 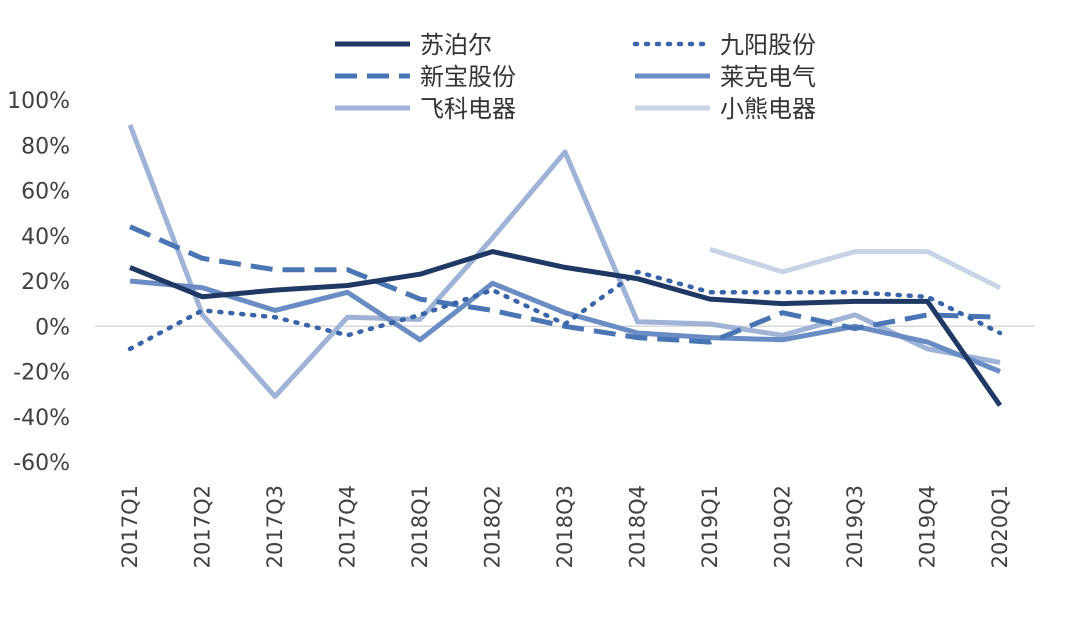 What do you see at coordinates (130, 526) in the screenshot?
I see `x-tick-label: 2017Q1` at bounding box center [130, 526].